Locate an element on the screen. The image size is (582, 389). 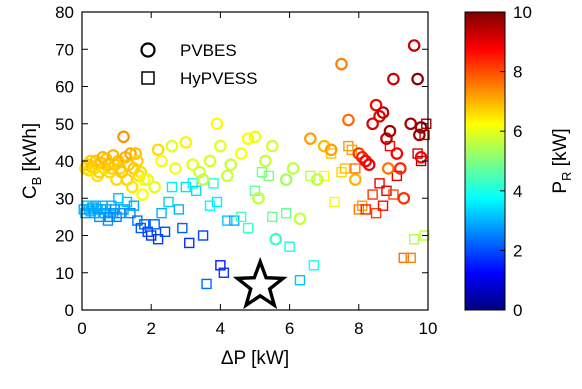
x-tick-label: 6 is located at coordinates (289, 328).